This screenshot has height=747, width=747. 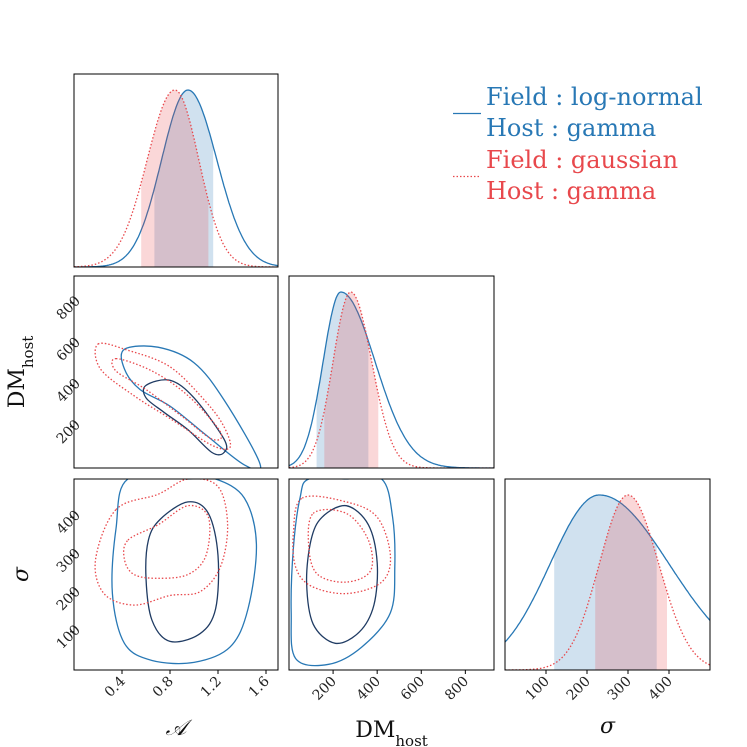 What do you see at coordinates (325, 689) in the screenshot?
I see `x-tick-label-DM_host: 200` at bounding box center [325, 689].